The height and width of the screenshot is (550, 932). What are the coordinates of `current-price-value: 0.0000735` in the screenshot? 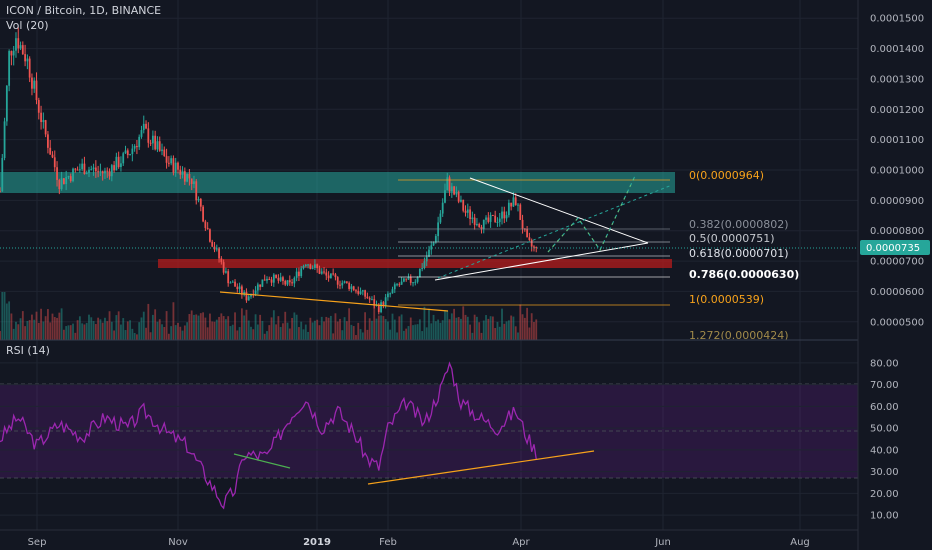 It's located at (893, 248).